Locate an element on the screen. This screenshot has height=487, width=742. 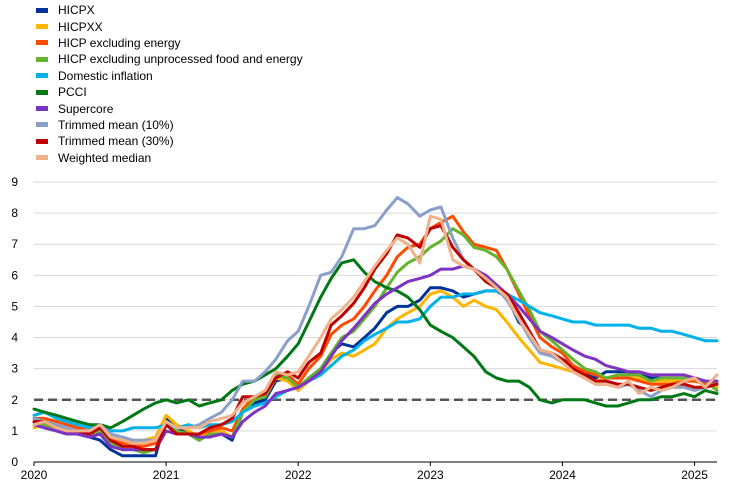
legend-label: HICPXX is located at coordinates (80, 26).